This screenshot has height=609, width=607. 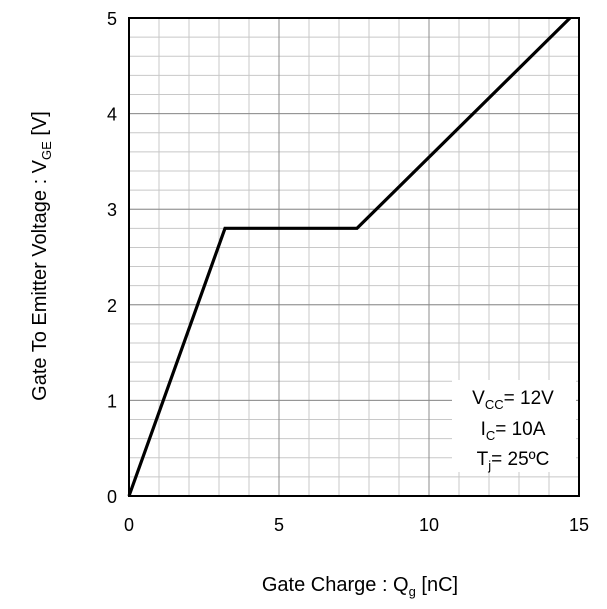 What do you see at coordinates (513, 431) in the screenshot?
I see `annotation-ic: IC= 10A` at bounding box center [513, 431].